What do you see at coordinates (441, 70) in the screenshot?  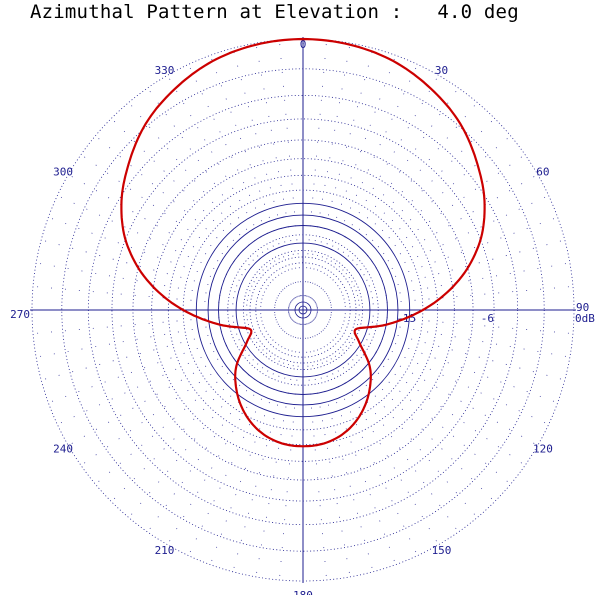 I see `angle-tick-label: 30` at bounding box center [441, 70].